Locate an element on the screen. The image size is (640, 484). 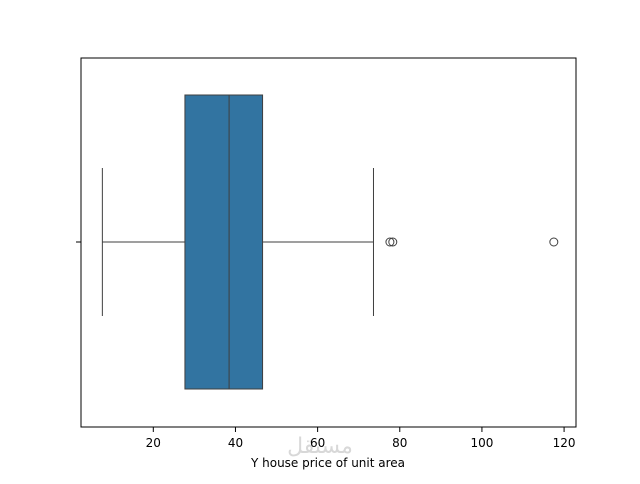
x-tick-label: 80 is located at coordinates (399, 443).